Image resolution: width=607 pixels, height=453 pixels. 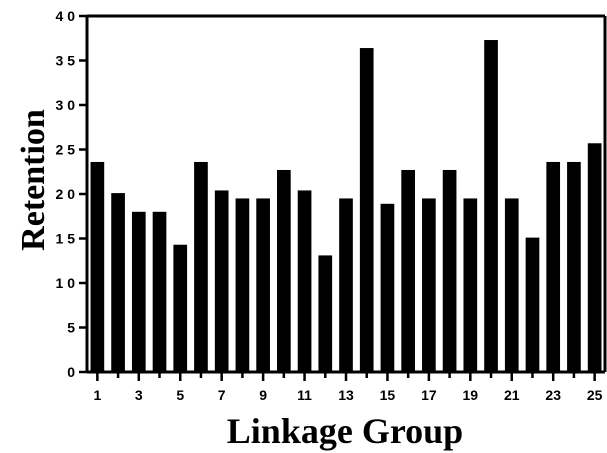 What do you see at coordinates (429, 395) in the screenshot?
I see `x-tick-label-17: 17` at bounding box center [429, 395].